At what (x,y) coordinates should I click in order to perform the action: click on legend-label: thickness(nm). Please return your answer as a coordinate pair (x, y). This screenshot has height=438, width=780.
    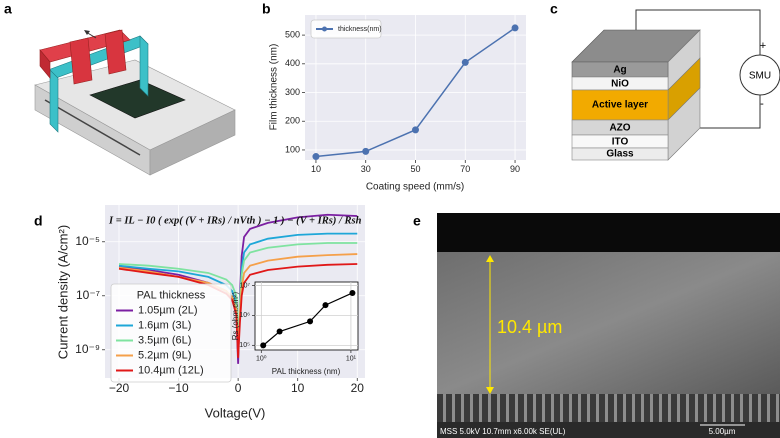
    Looking at the image, I should click on (360, 29).